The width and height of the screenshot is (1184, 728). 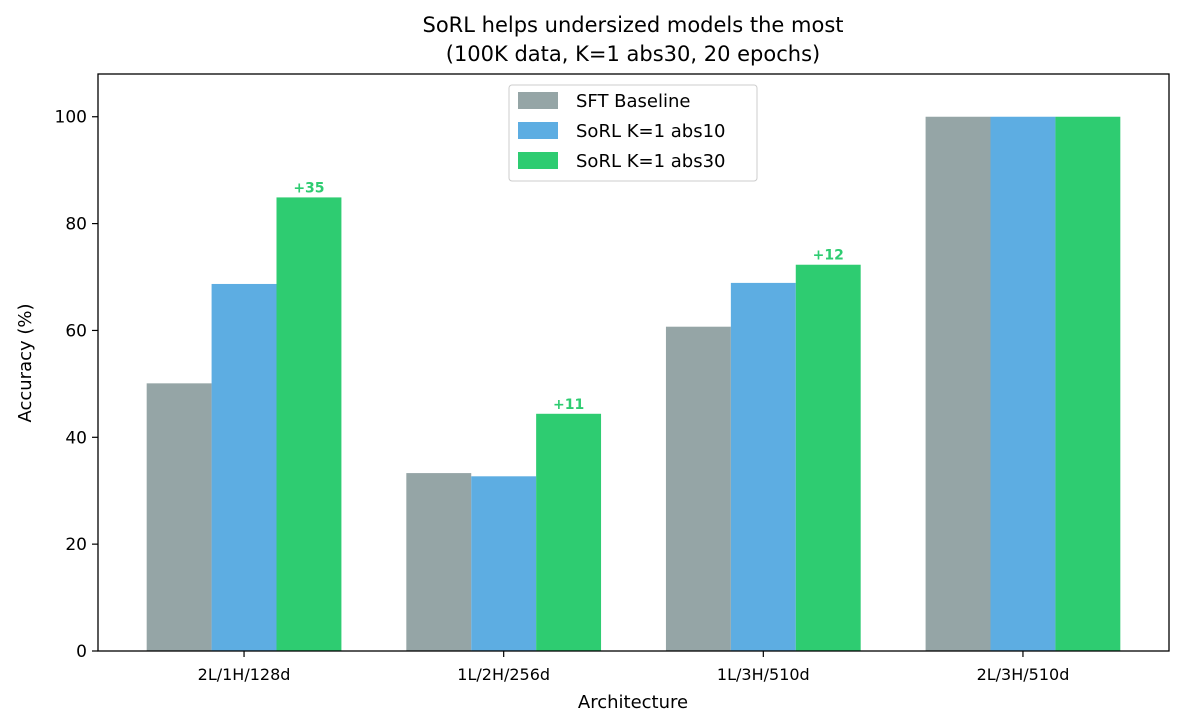 What do you see at coordinates (244, 467) in the screenshot?
I see `bar-sorl-k-1-abs10-2l-1h-128d` at bounding box center [244, 467].